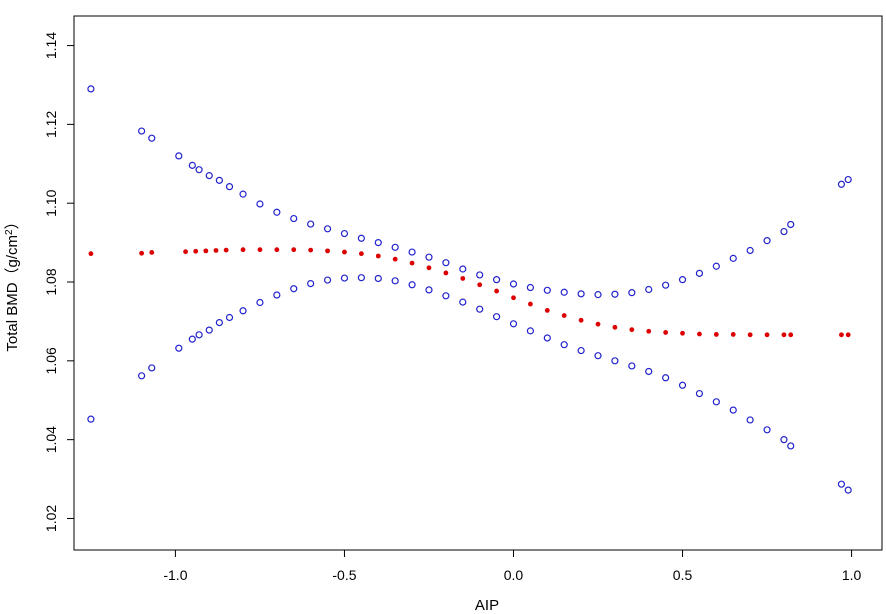  Describe the element at coordinates (51, 360) in the screenshot. I see `y-tick-label: 1.06` at that location.